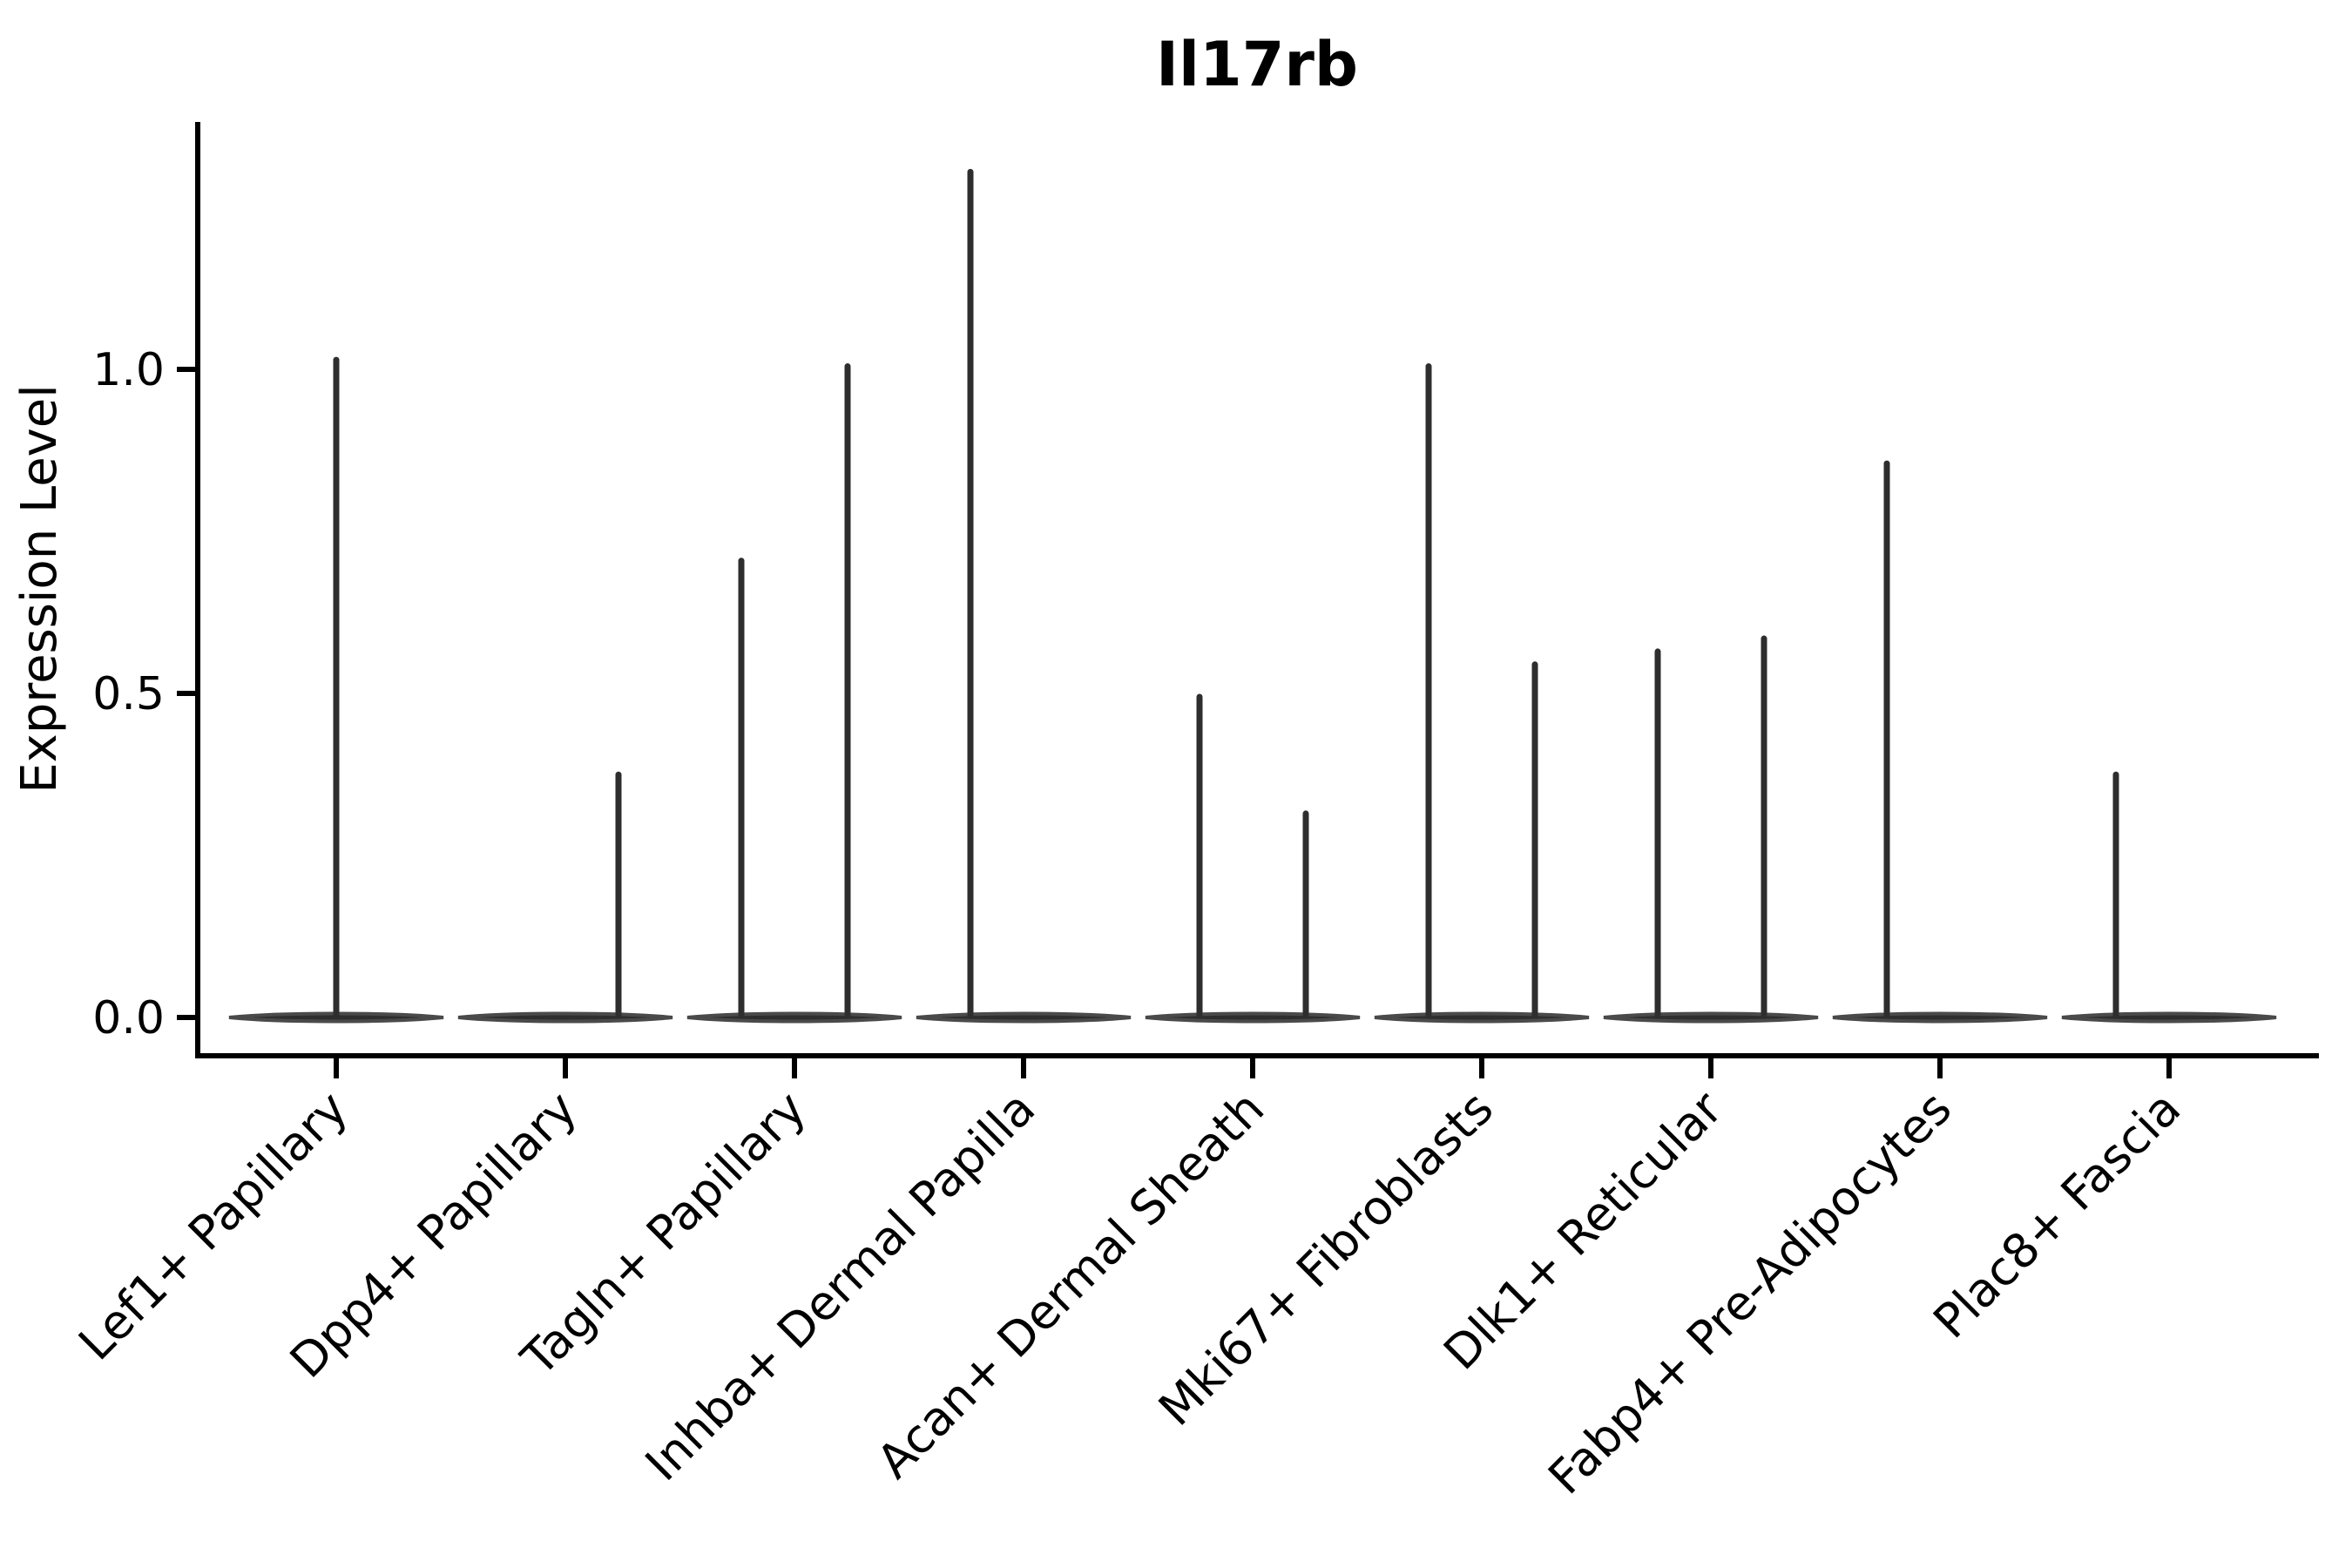 This screenshot has width=2352, height=1568. What do you see at coordinates (840, 1286) in the screenshot?
I see `x-tick-label: Inhba+ Dermal Papilla` at bounding box center [840, 1286].